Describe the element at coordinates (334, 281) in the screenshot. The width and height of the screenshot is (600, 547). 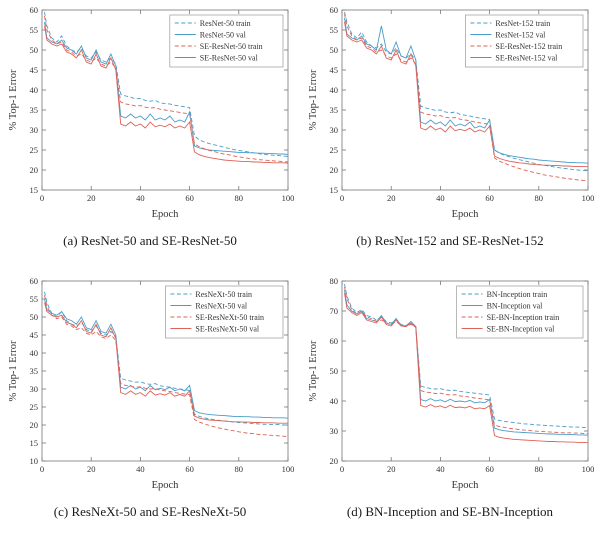
I see `y-tick-label: 80` at that location.